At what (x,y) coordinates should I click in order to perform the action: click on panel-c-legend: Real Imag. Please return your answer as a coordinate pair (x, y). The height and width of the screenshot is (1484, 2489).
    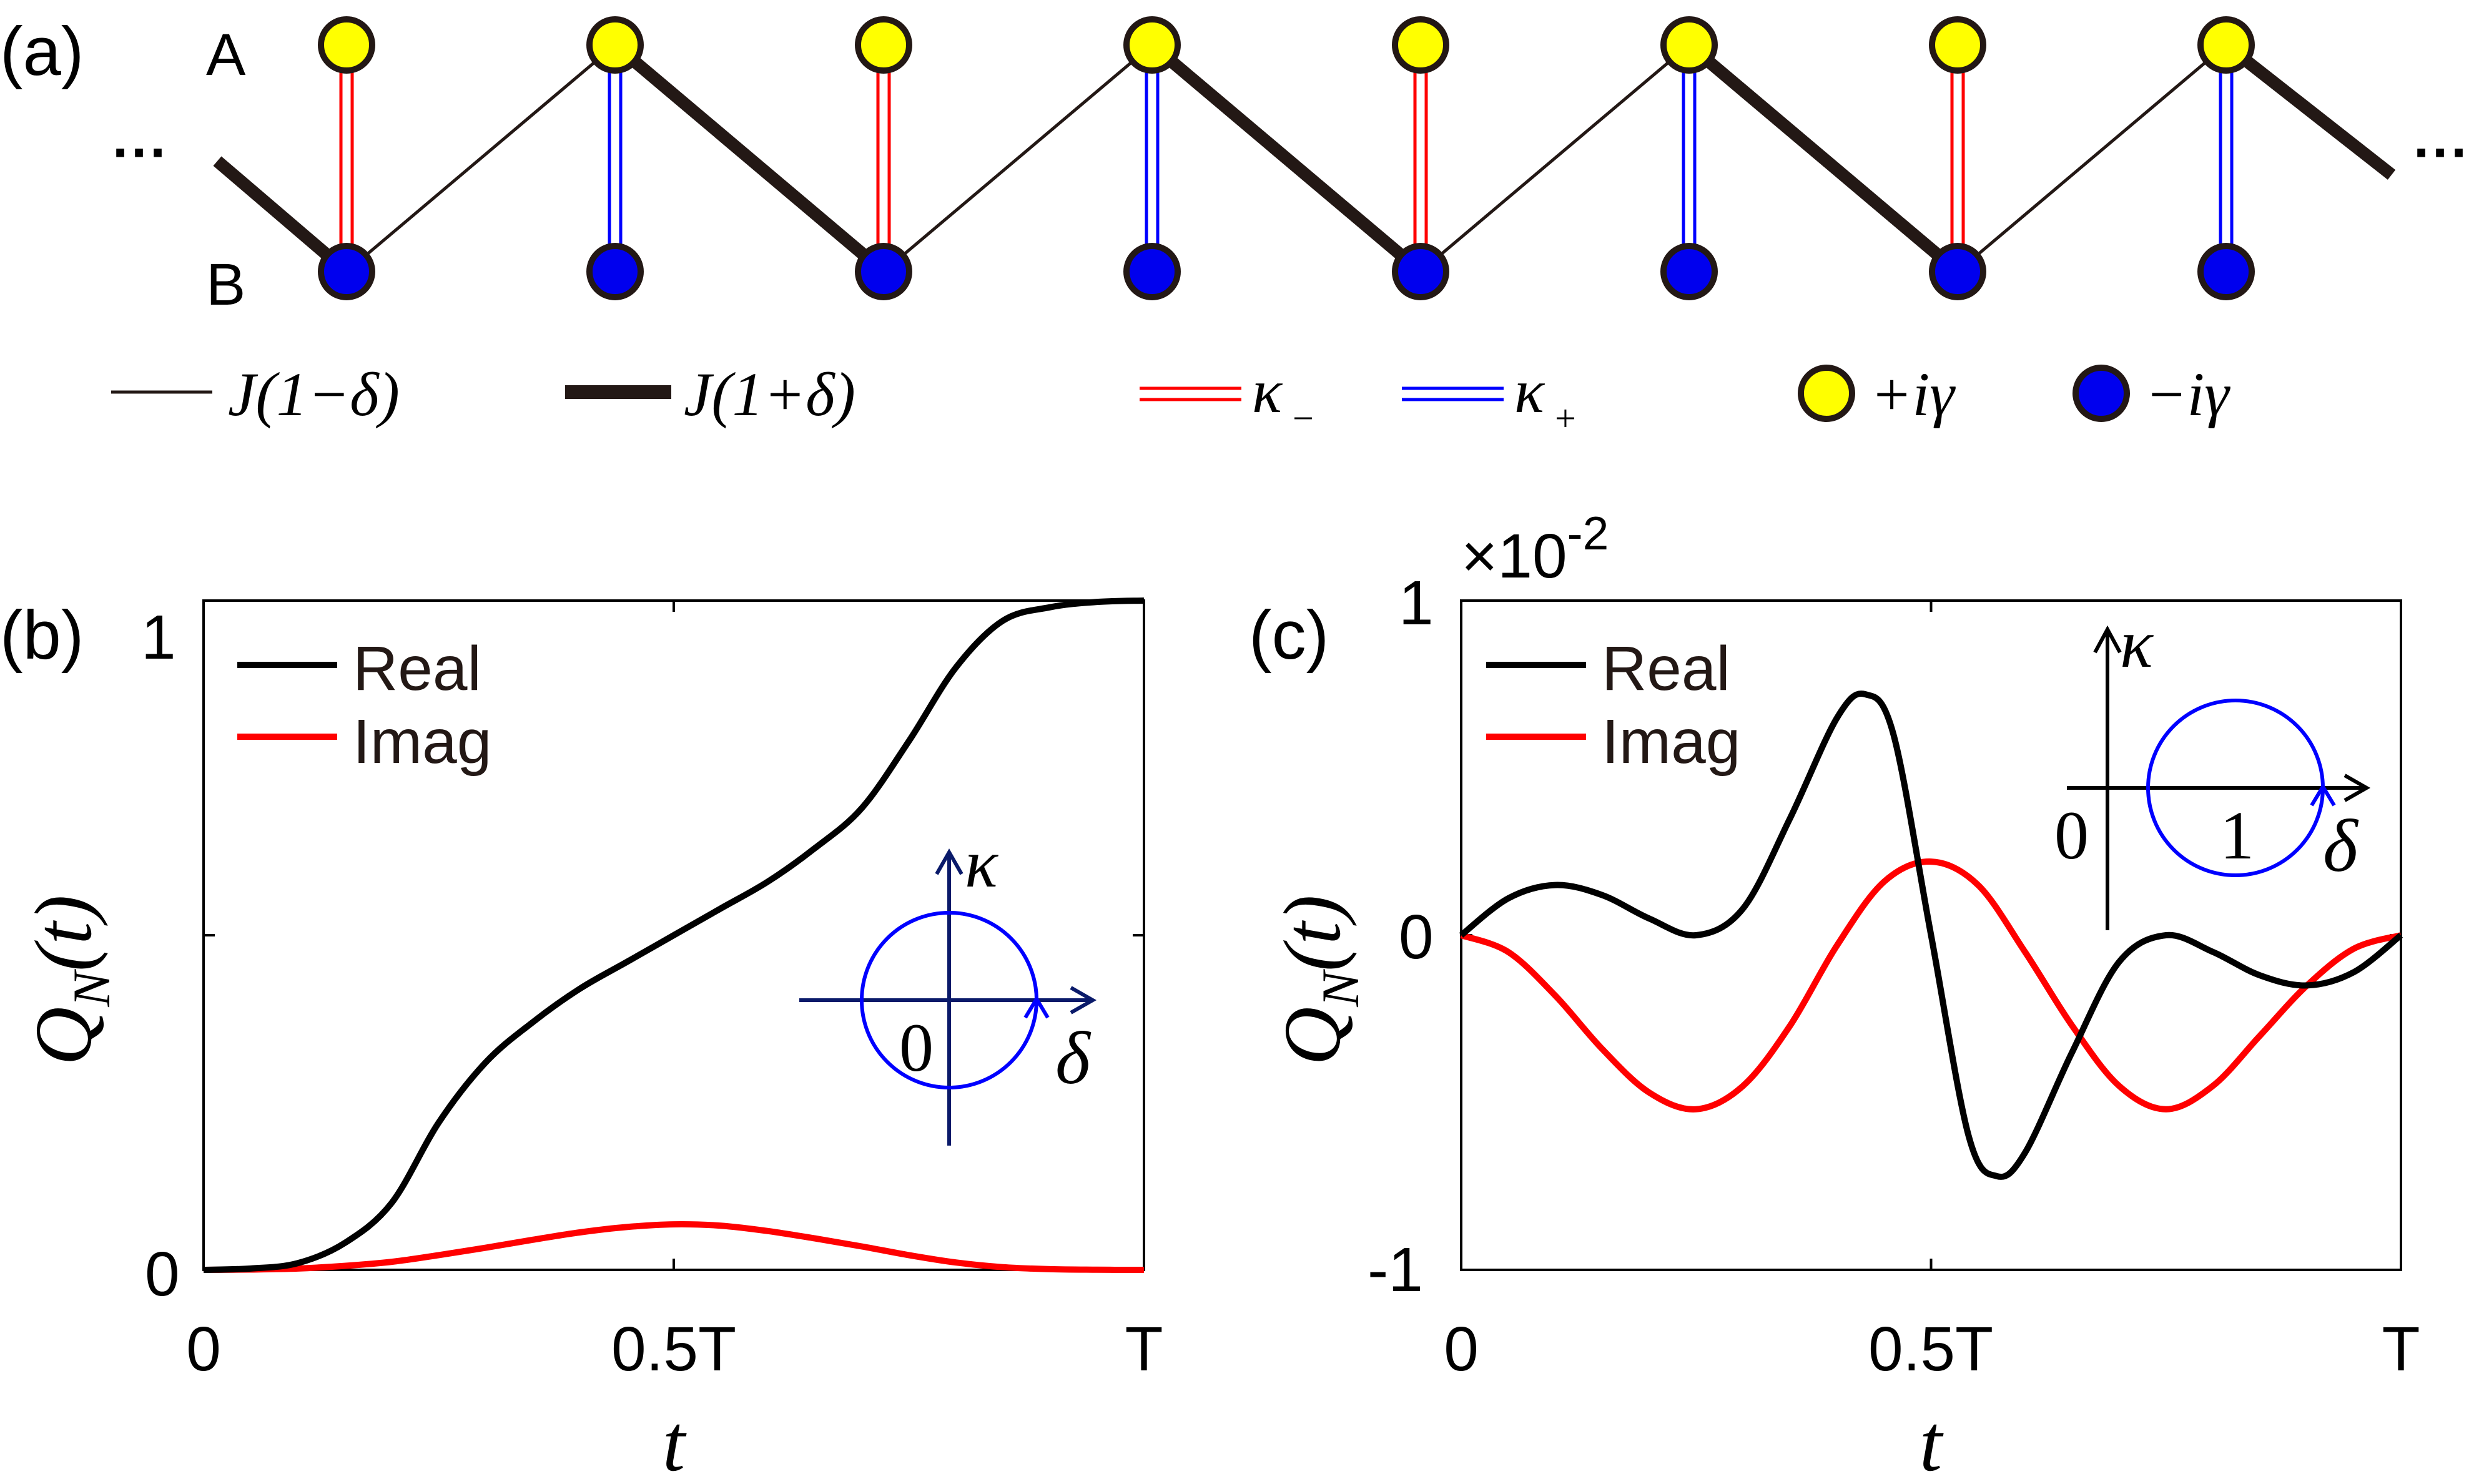
    Looking at the image, I should click on (1613, 705).